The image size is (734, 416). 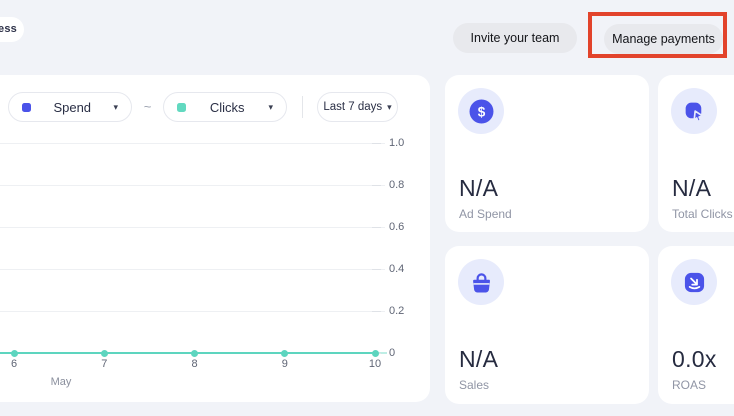 What do you see at coordinates (397, 184) in the screenshot?
I see `y-axis-tick-label: 0.8` at bounding box center [397, 184].